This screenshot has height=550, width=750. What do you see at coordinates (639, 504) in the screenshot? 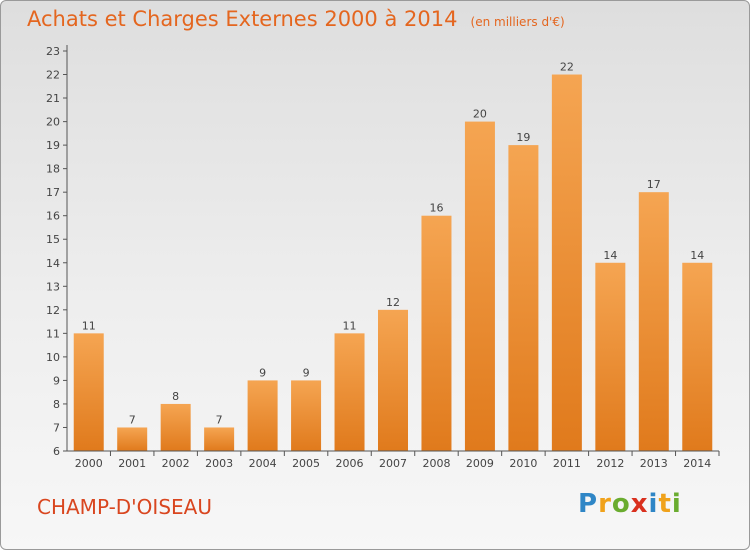
I see `logo-letter: x` at bounding box center [639, 504].